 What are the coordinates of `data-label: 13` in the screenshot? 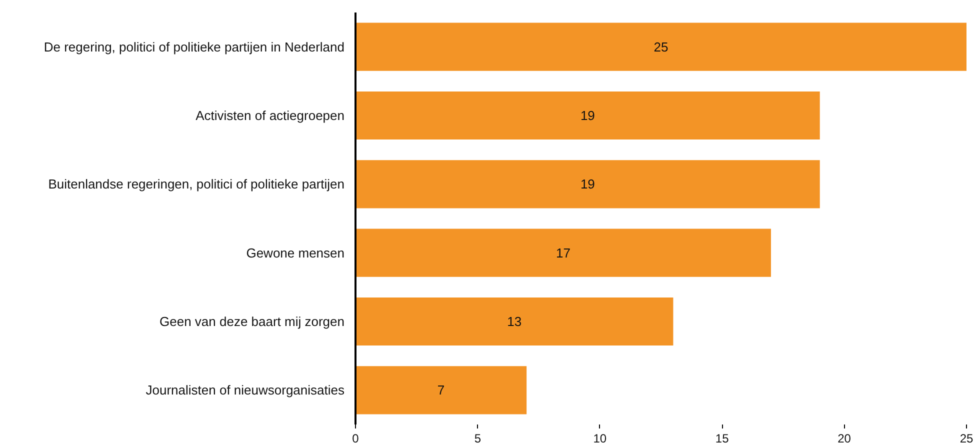 It's located at (514, 321).